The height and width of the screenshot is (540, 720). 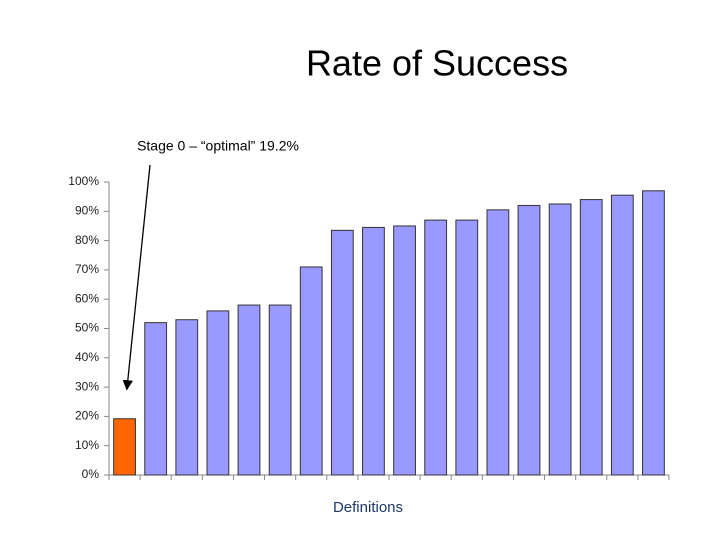 What do you see at coordinates (218, 146) in the screenshot?
I see `annotation: Stage 0 – “optimal” 19.2%` at bounding box center [218, 146].